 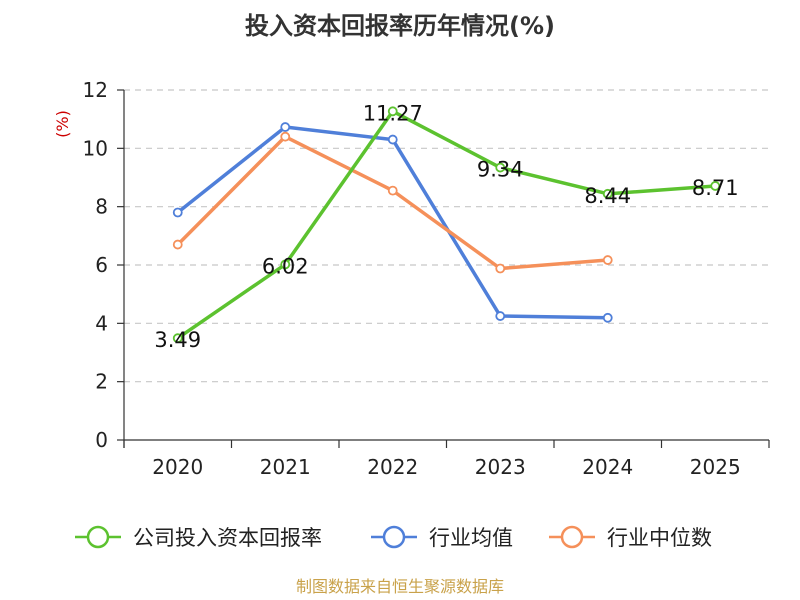 I want to click on x-tick-labels: 2020 2021 2022 2023 2024 2025, so click(x=446, y=467).